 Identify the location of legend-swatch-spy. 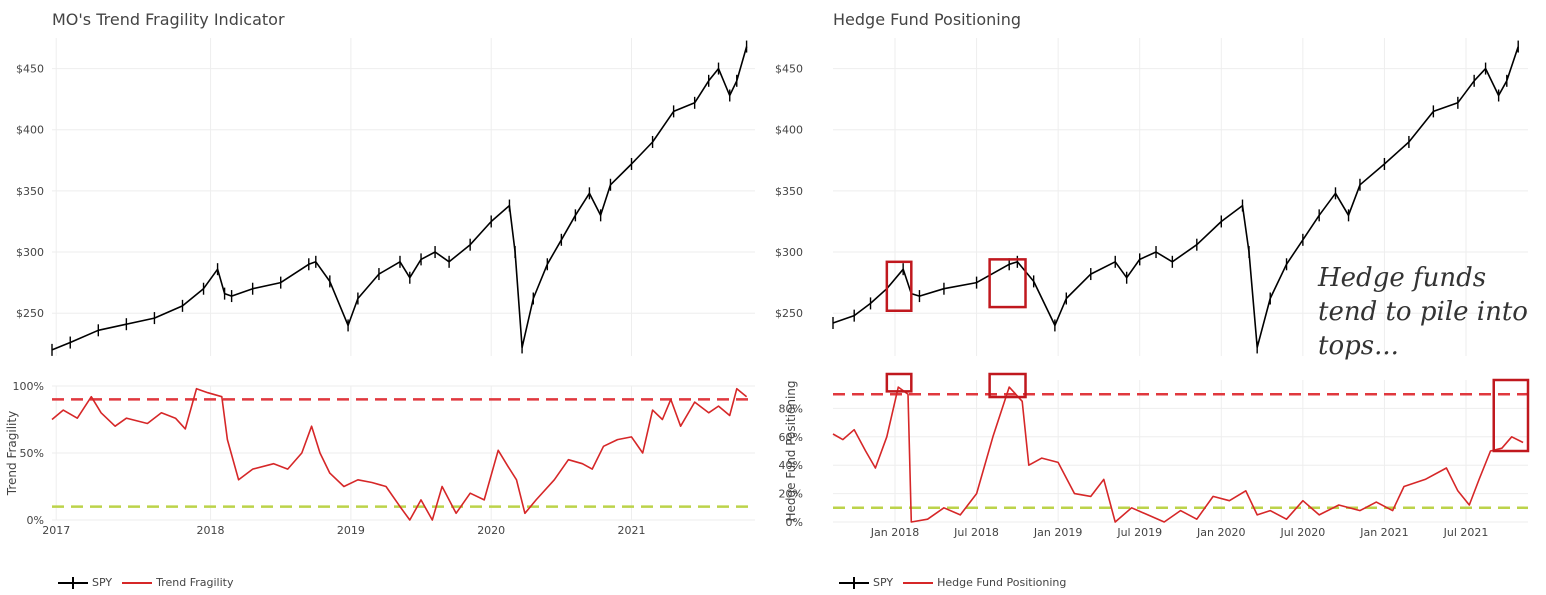
(73, 582).